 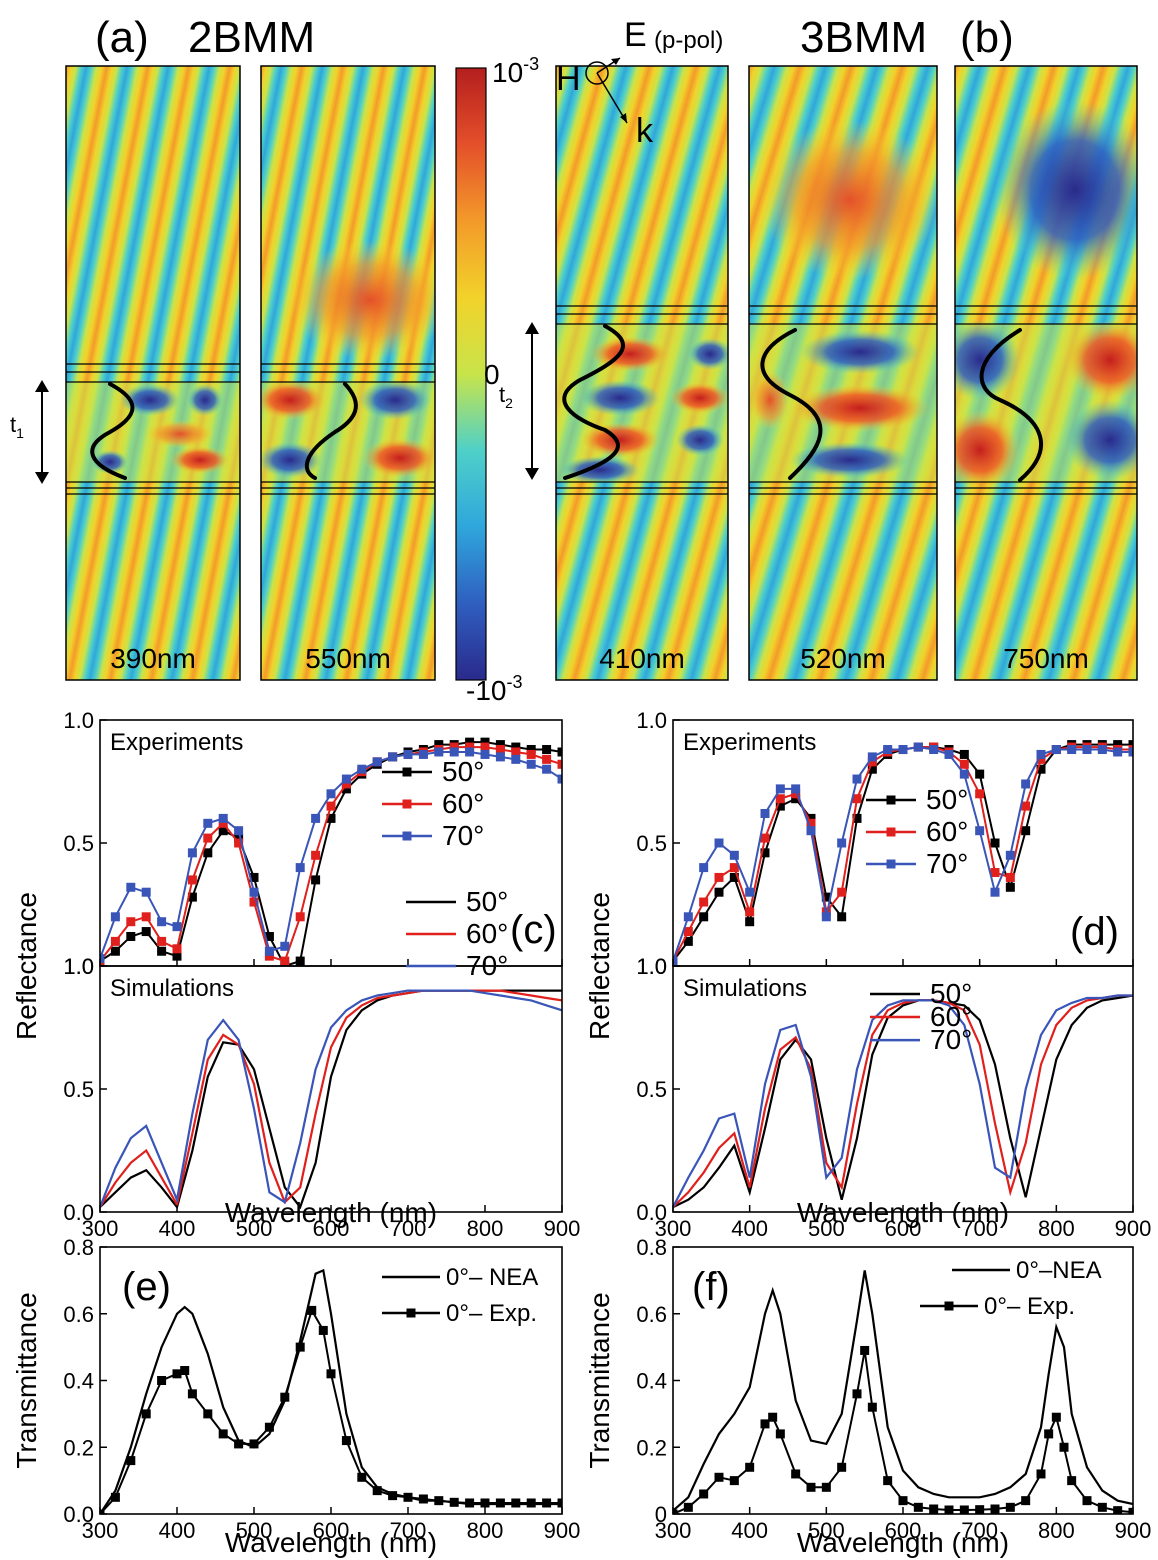 I want to click on panel-label: (d), so click(x=1094, y=932).